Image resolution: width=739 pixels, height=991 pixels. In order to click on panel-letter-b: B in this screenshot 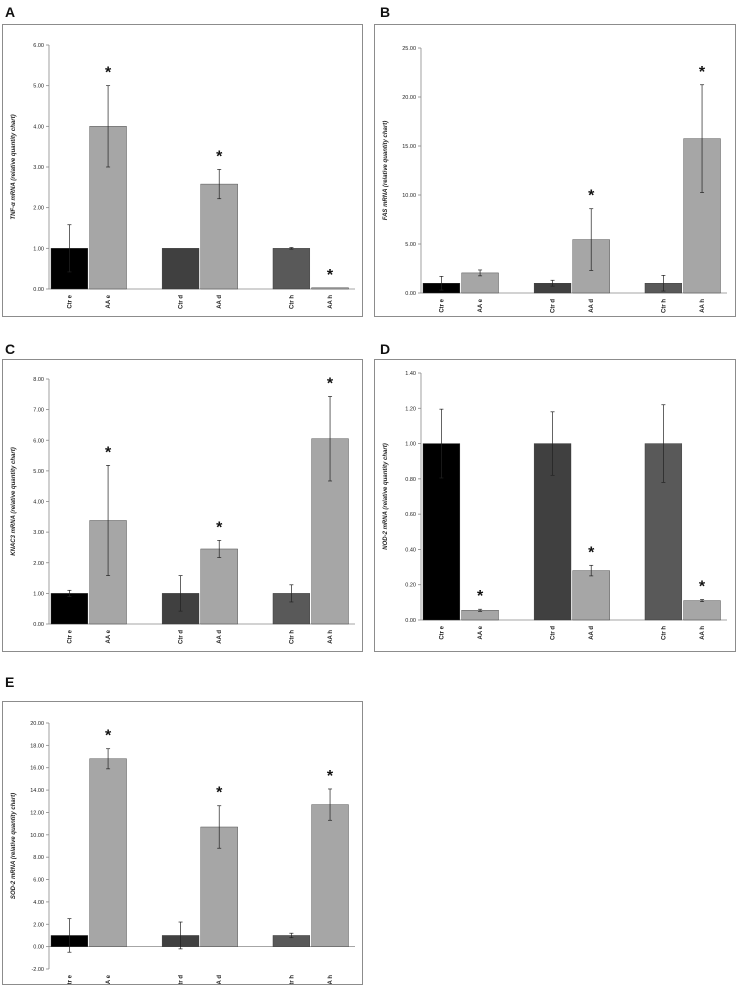, I will do `click(385, 12)`.